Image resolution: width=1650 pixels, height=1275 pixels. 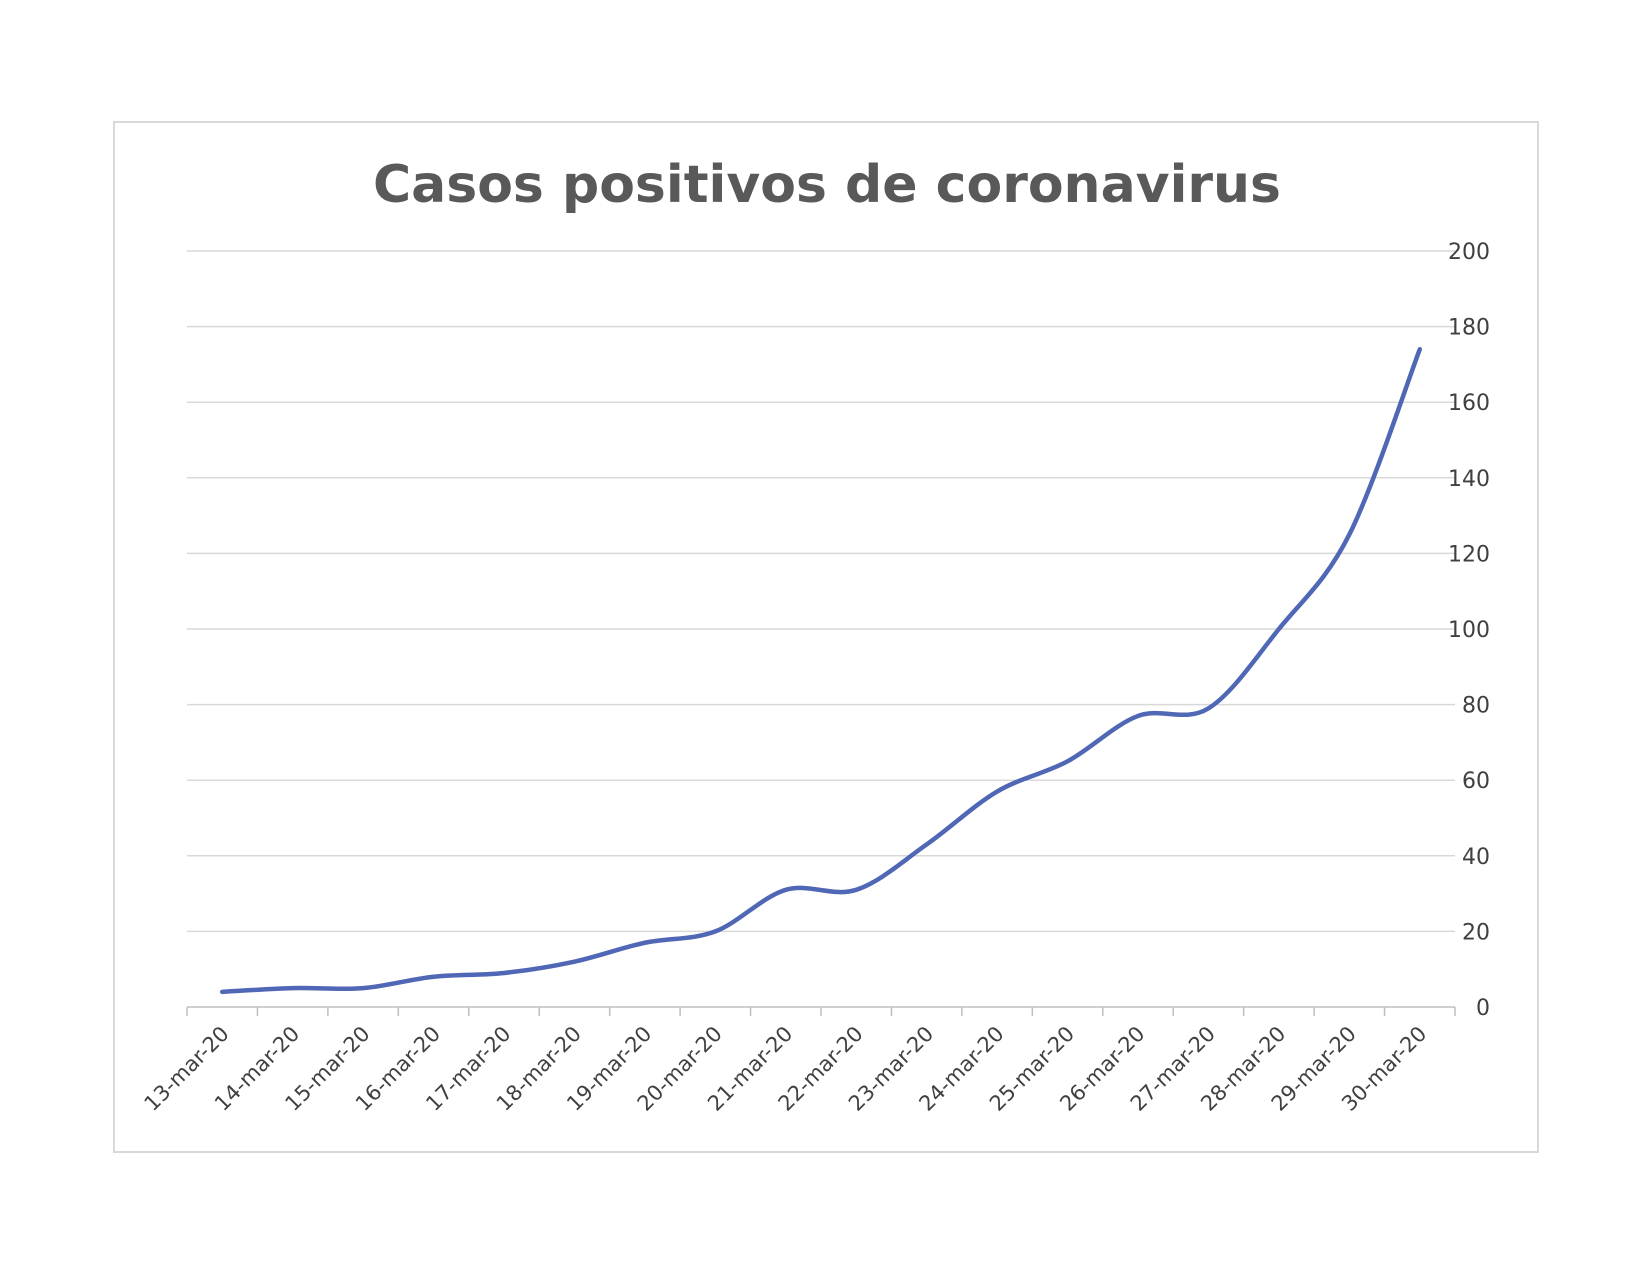 What do you see at coordinates (1476, 857) in the screenshot?
I see `y-tick-label: 40` at bounding box center [1476, 857].